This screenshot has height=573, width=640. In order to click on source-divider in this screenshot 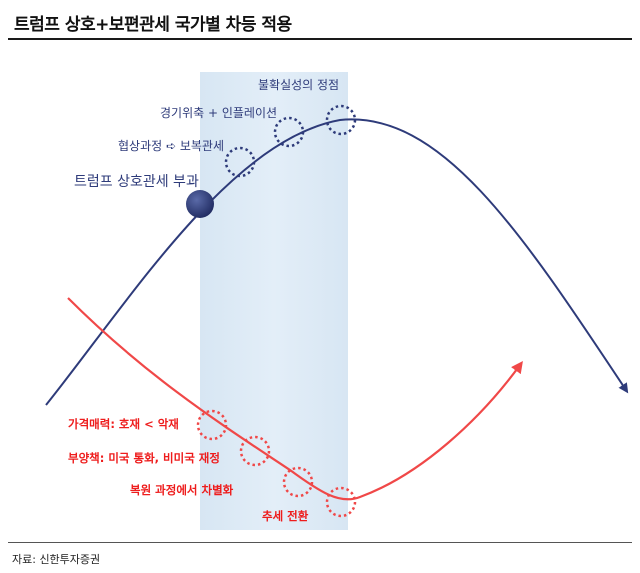, I will do `click(320, 542)`.